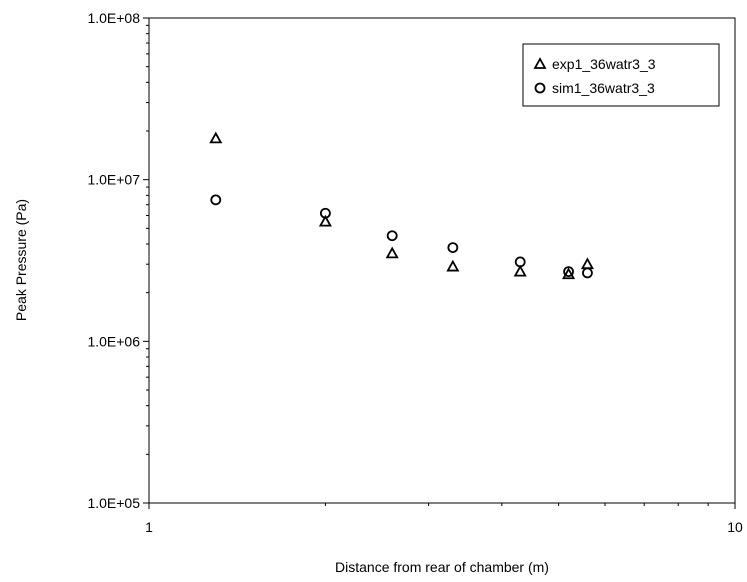 The image size is (747, 582). What do you see at coordinates (21, 260) in the screenshot?
I see `y-axis-title: Peak Pressure (Pa)` at bounding box center [21, 260].